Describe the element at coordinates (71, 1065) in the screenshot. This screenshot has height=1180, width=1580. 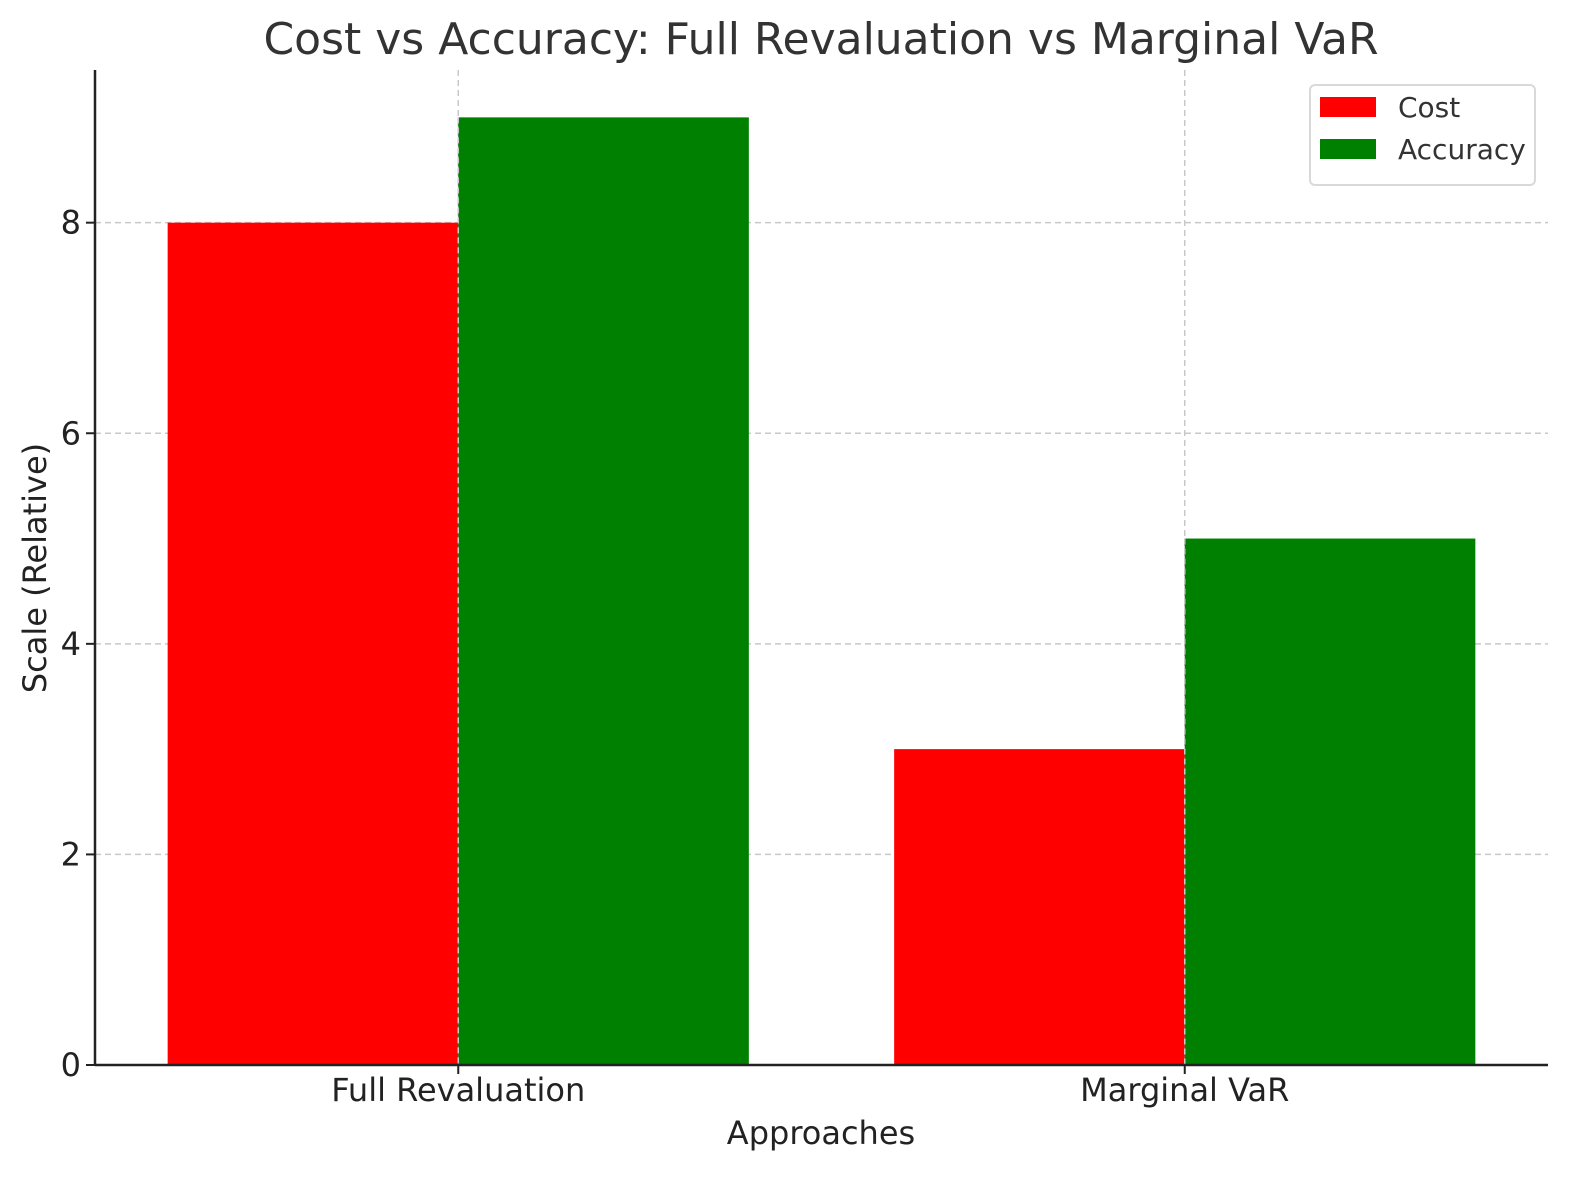
I see `y-tick-label: 0` at that location.